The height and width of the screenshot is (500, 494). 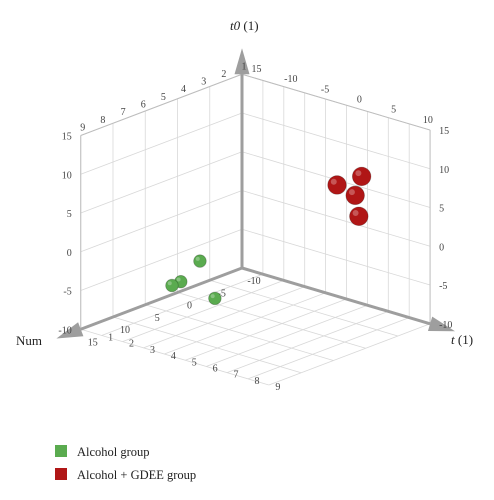 What do you see at coordinates (61, 474) in the screenshot?
I see `legend-swatch-red` at bounding box center [61, 474].